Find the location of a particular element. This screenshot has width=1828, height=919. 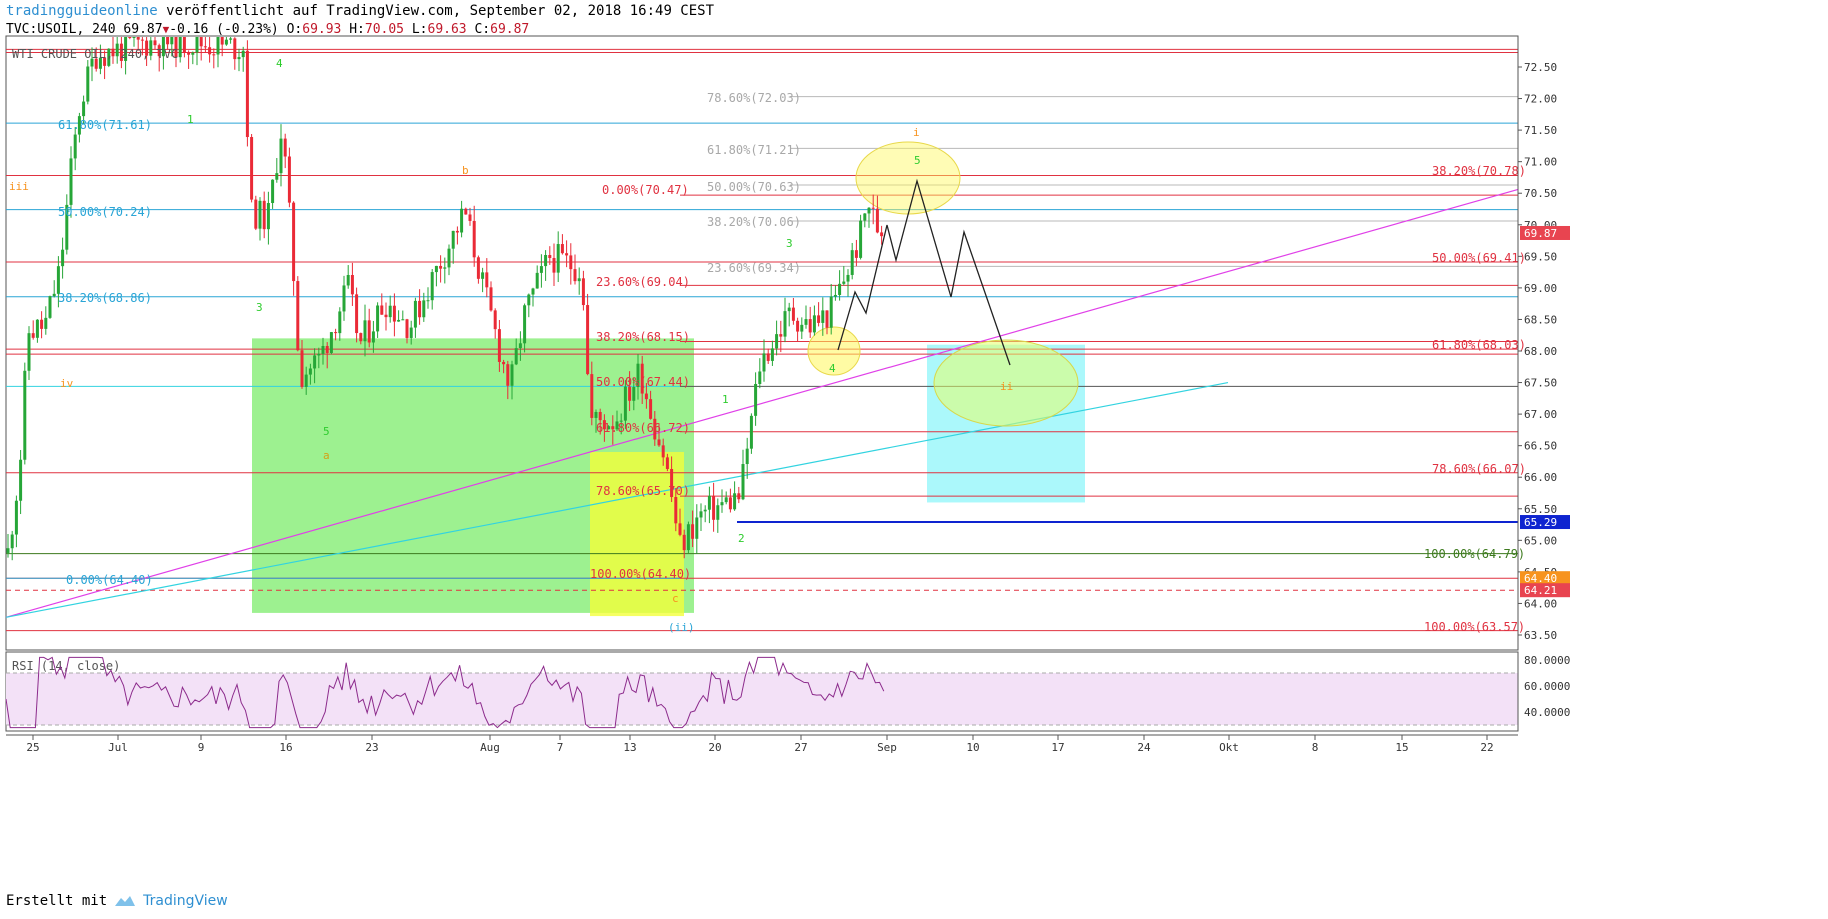

fib-label: 100.00%(64.40) is located at coordinates (640, 574).